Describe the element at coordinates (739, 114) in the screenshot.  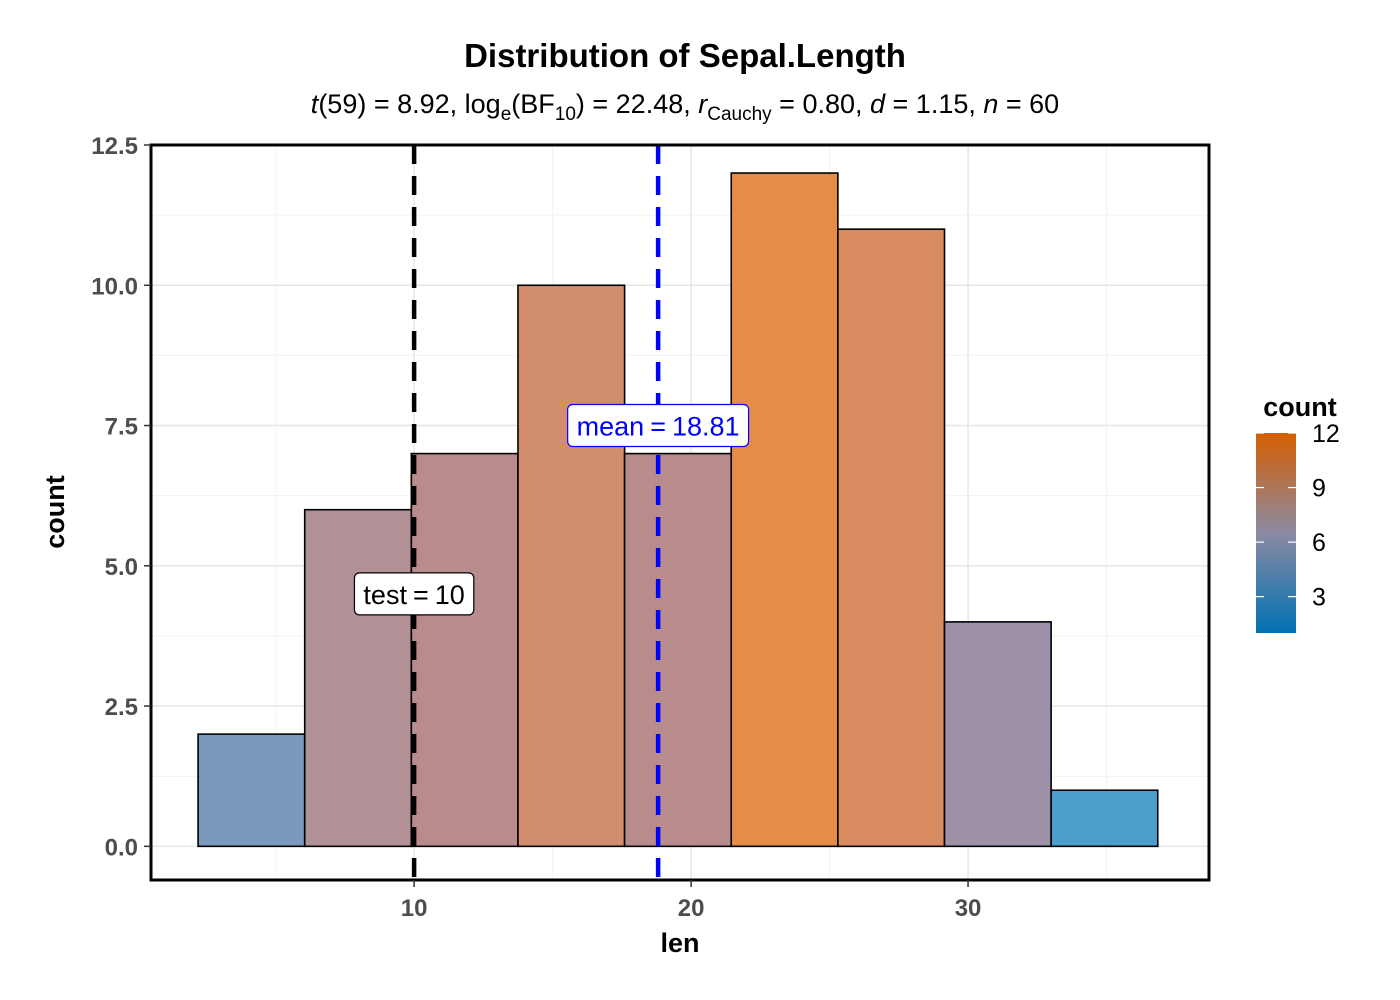
I see `subtitle-r-sub: Cauchy` at that location.